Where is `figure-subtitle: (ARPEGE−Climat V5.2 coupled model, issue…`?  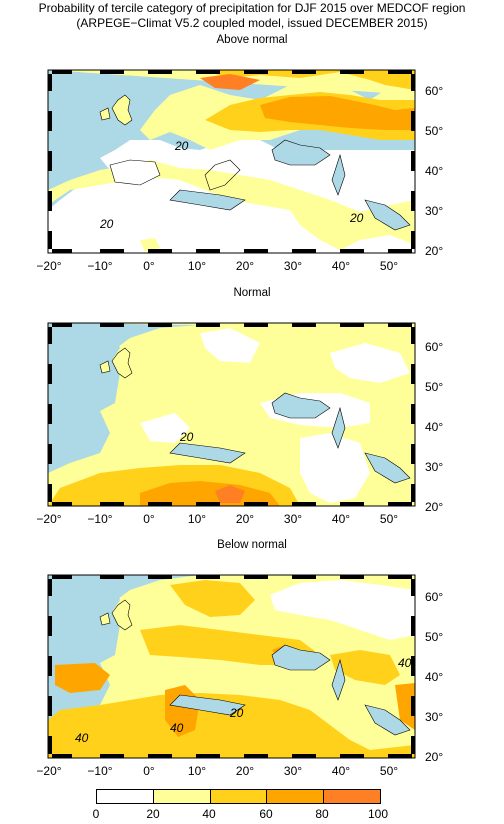 figure-subtitle: (ARPEGE−Climat V5.2 coupled model, issue… is located at coordinates (252, 23).